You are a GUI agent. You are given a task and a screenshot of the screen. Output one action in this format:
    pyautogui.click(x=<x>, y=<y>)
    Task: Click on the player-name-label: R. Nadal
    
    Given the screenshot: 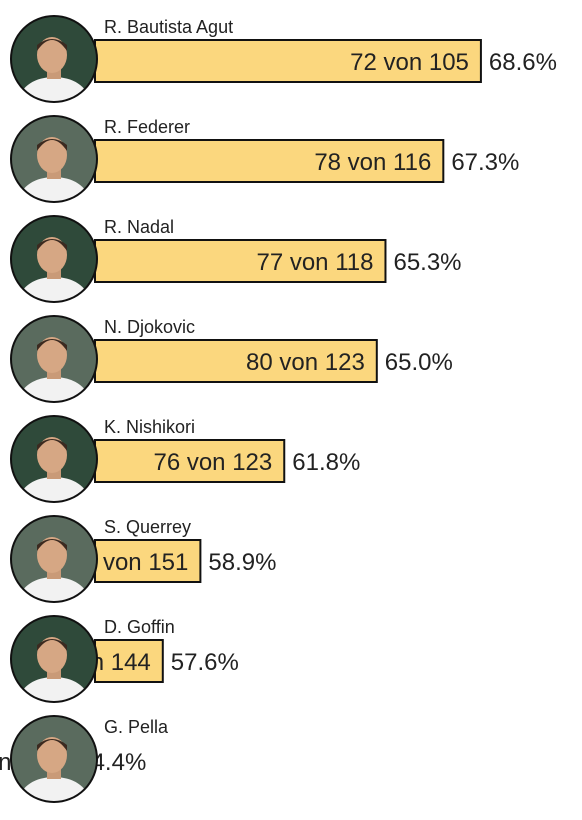 What is the action you would take?
    pyautogui.click(x=139, y=227)
    